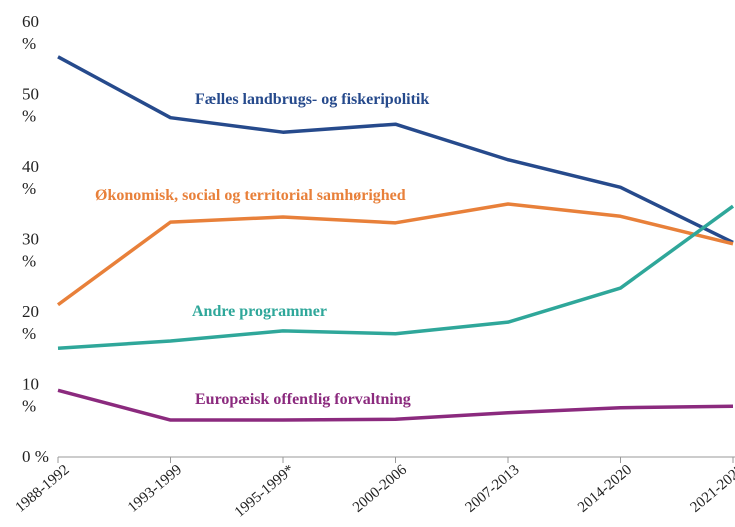  What do you see at coordinates (30, 105) in the screenshot?
I see `y-tick-label: 50%` at bounding box center [30, 105].